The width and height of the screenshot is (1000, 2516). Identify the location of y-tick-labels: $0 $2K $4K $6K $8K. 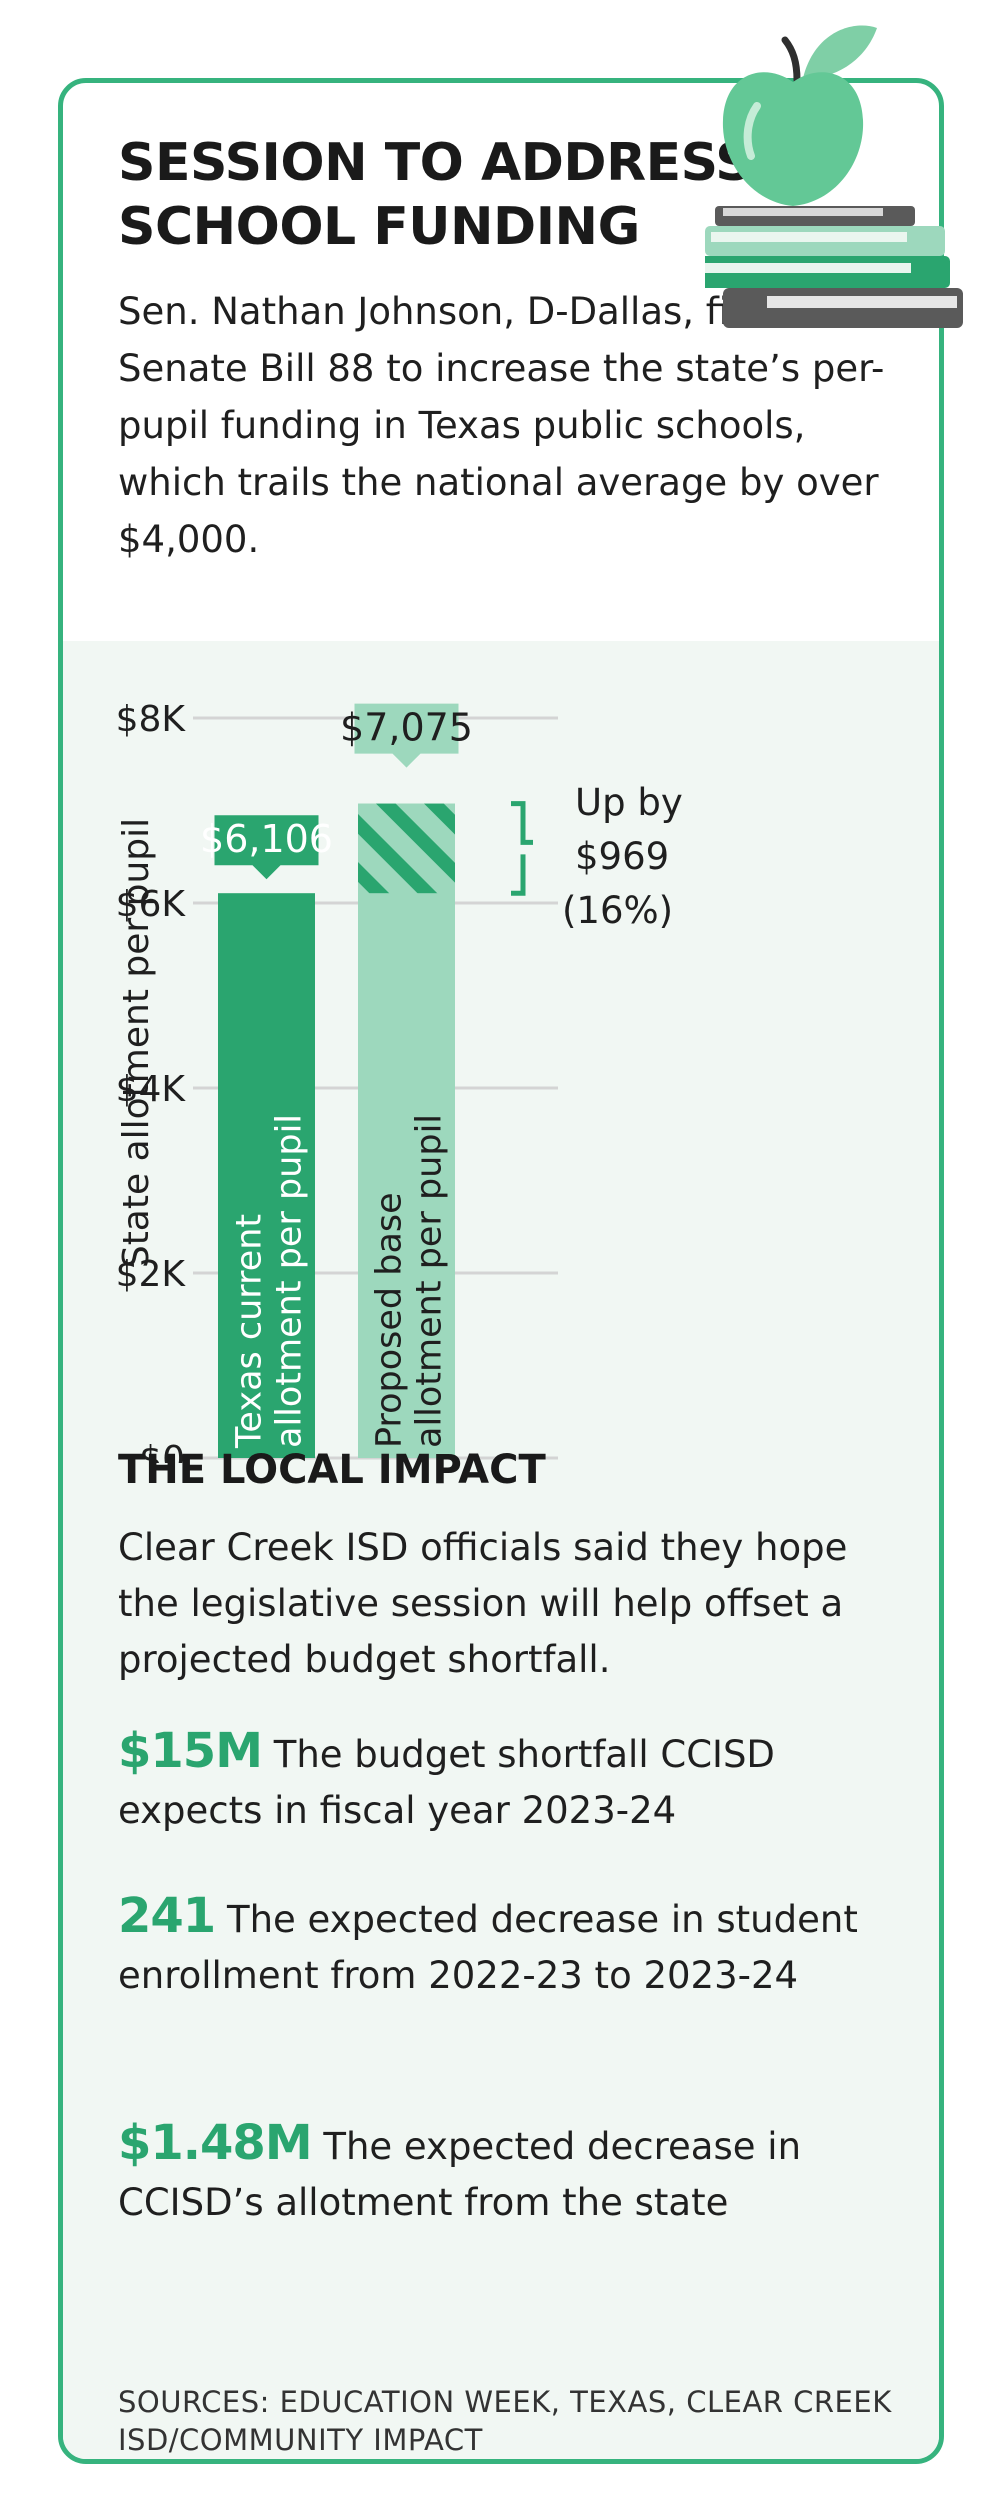
(151, 1081).